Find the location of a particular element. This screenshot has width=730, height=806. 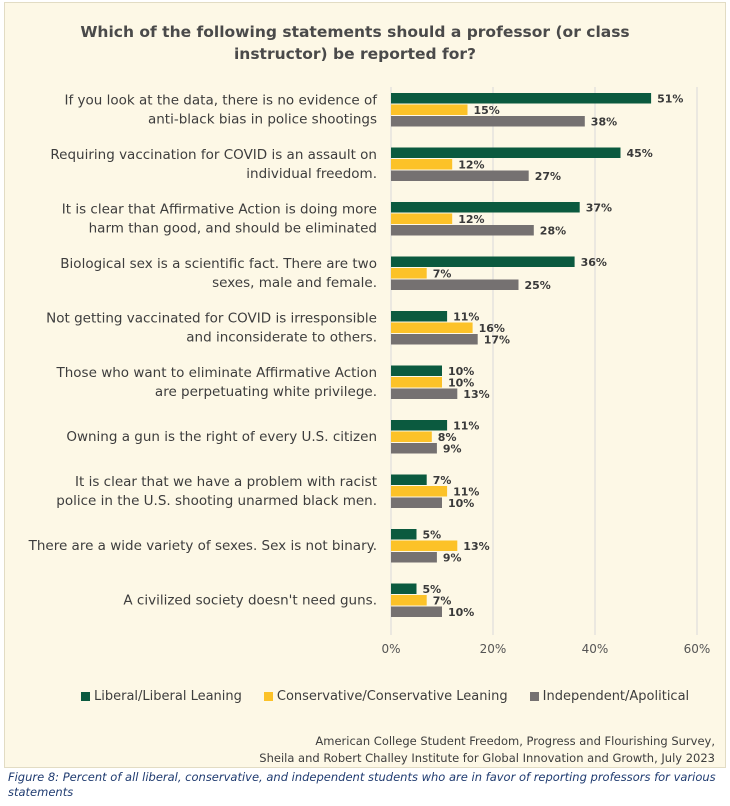

value-label-conservative: 8% is located at coordinates (447, 437).